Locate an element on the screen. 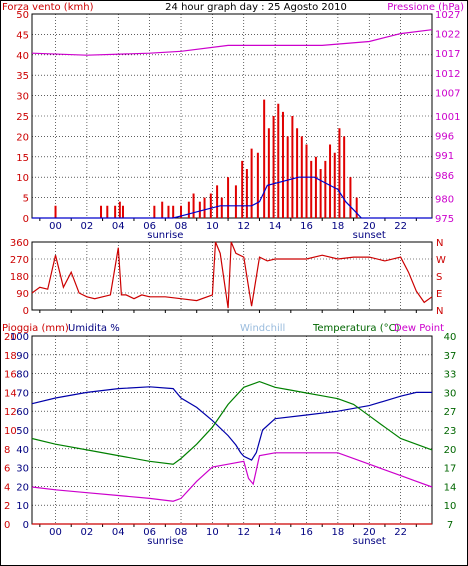  temperature-tick-label: 20 is located at coordinates (450, 450).